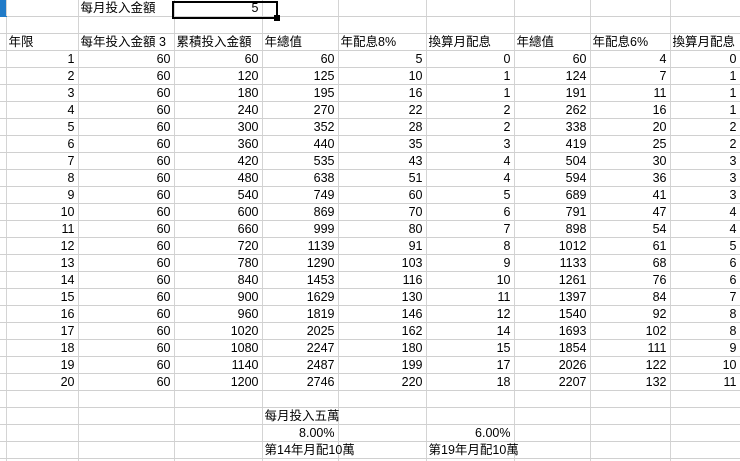  Describe the element at coordinates (300, 331) in the screenshot. I see `cell-total8: 2025` at that location.